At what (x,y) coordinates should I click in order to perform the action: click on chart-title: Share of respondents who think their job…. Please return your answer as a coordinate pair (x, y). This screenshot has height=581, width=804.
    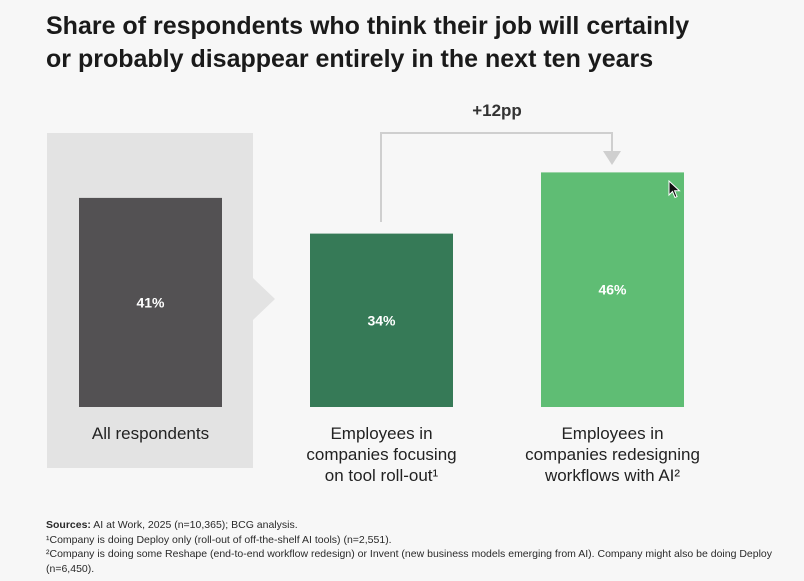
    Looking at the image, I should click on (416, 43).